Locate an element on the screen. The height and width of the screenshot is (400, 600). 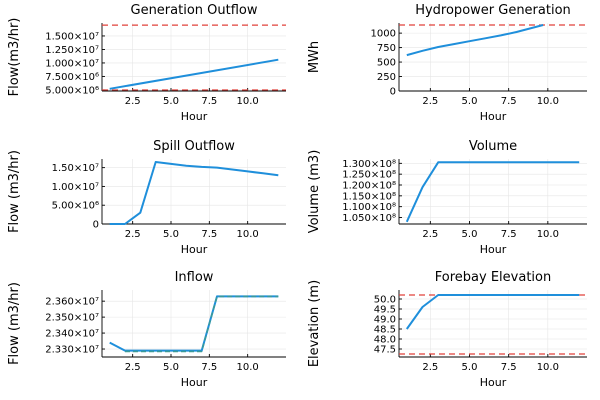
y-tick-label: 1.200×10⁸ is located at coordinates (369, 186).